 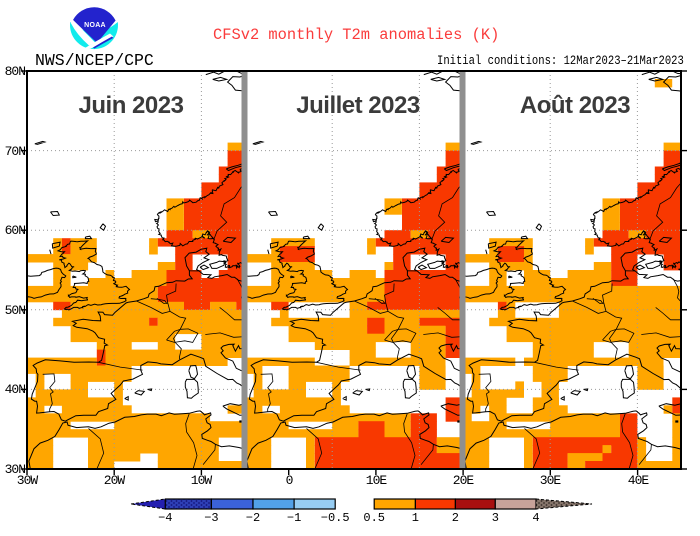 I want to click on svg-text: 10E, so click(x=377, y=480).